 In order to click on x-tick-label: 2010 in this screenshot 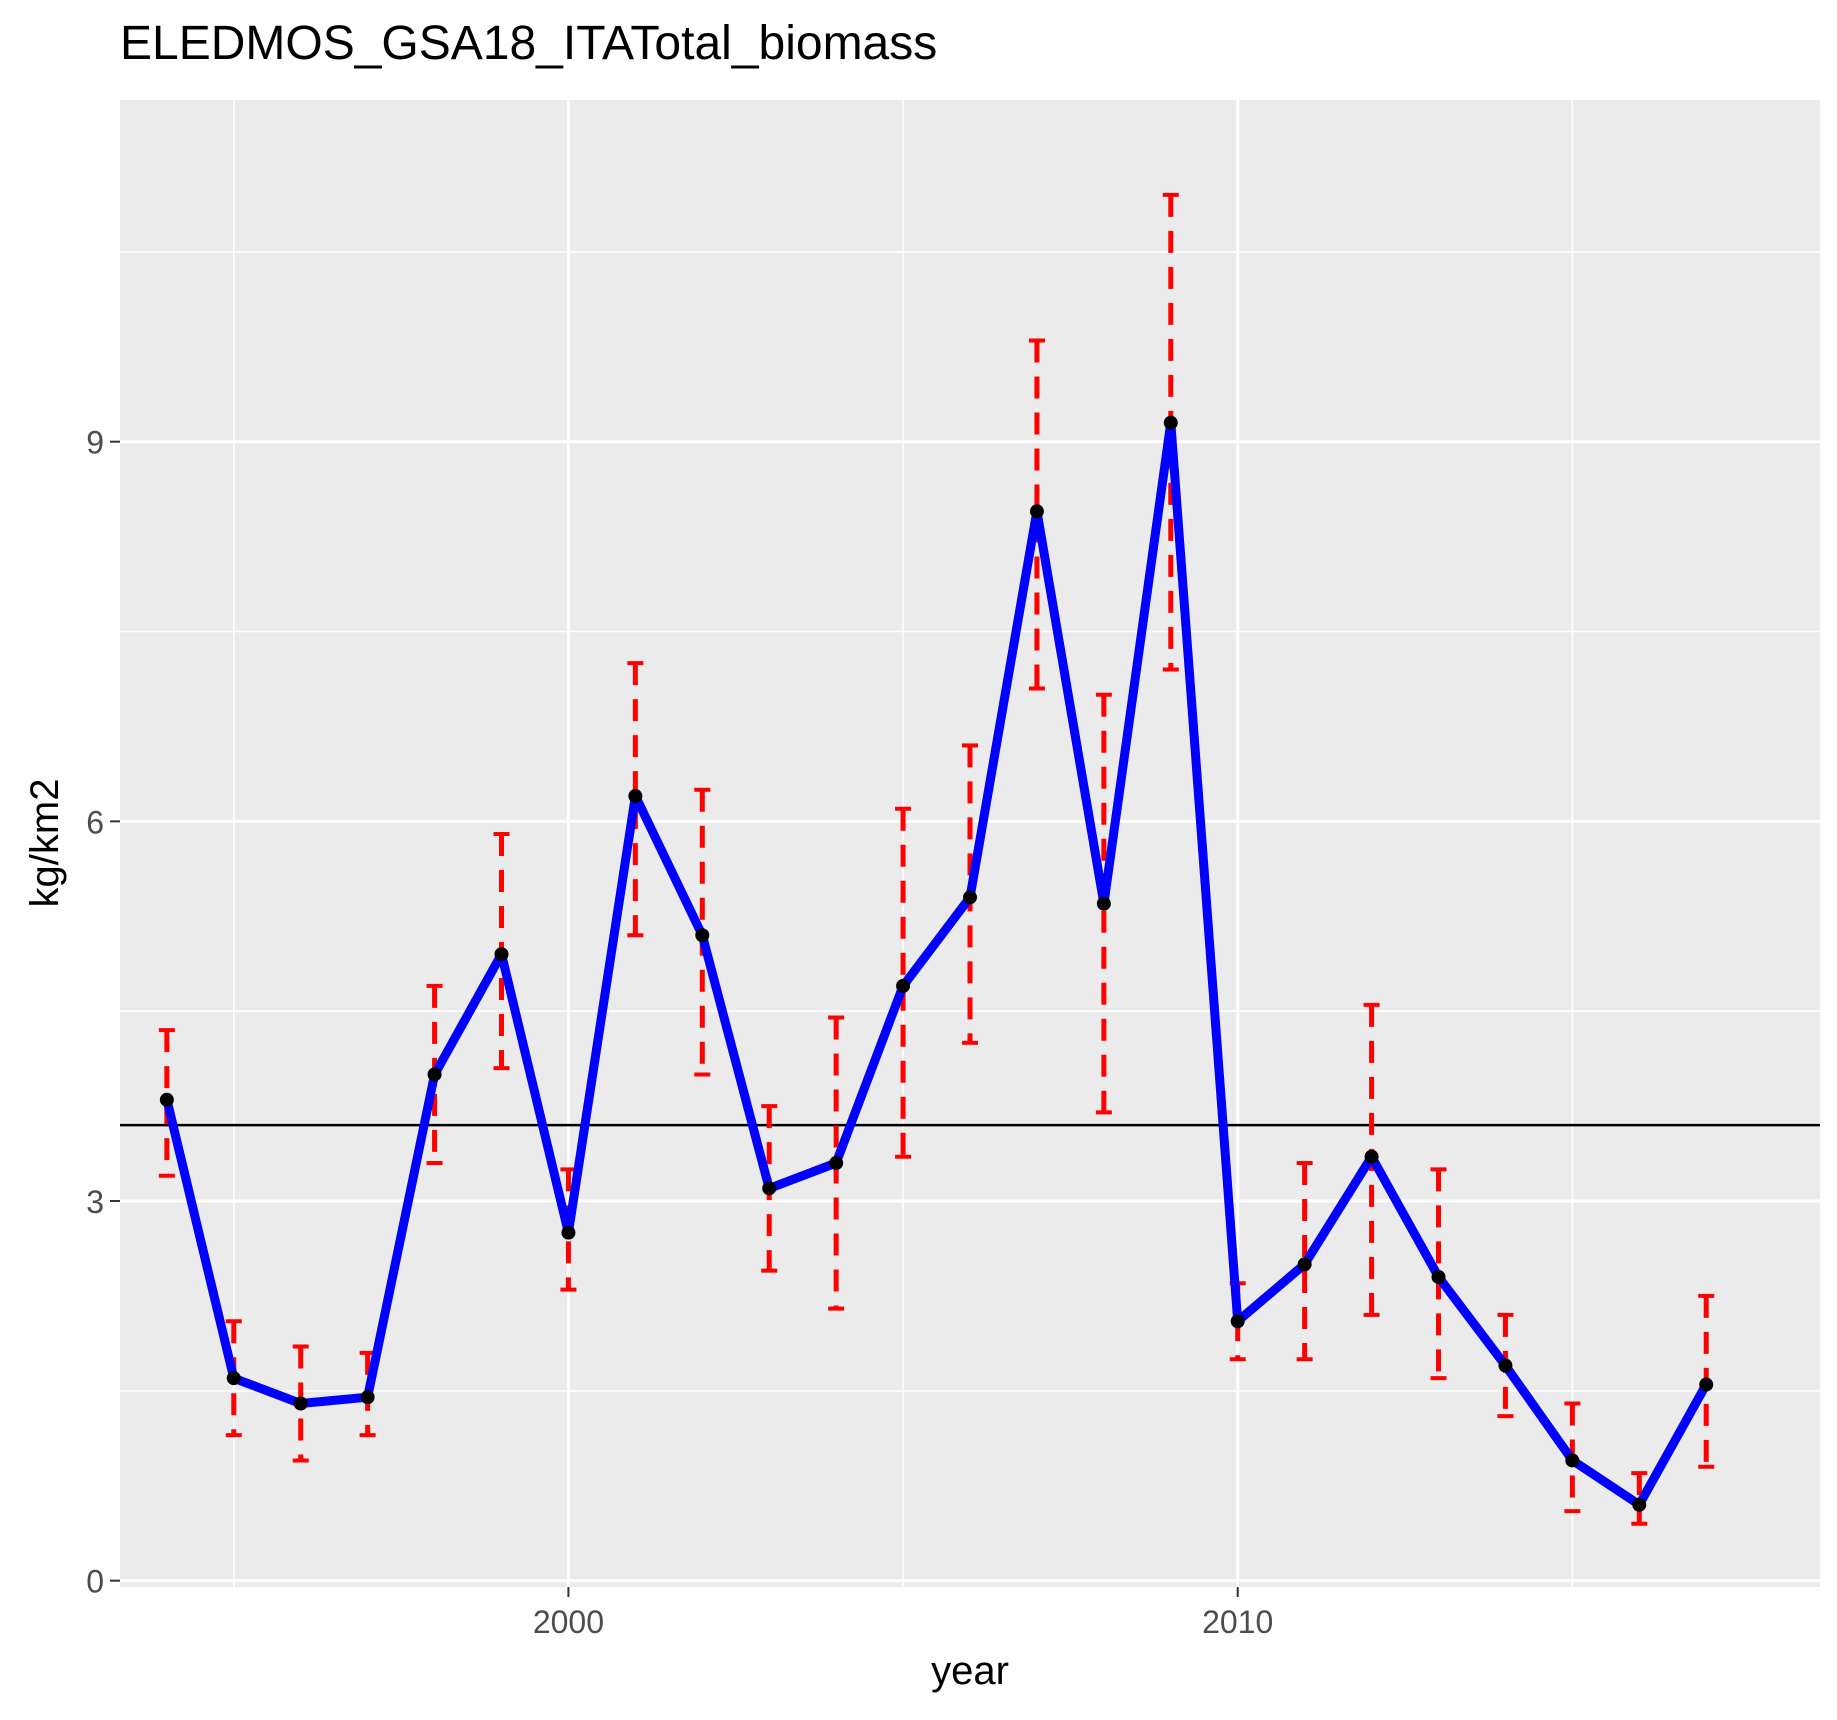, I will do `click(1237, 1622)`.